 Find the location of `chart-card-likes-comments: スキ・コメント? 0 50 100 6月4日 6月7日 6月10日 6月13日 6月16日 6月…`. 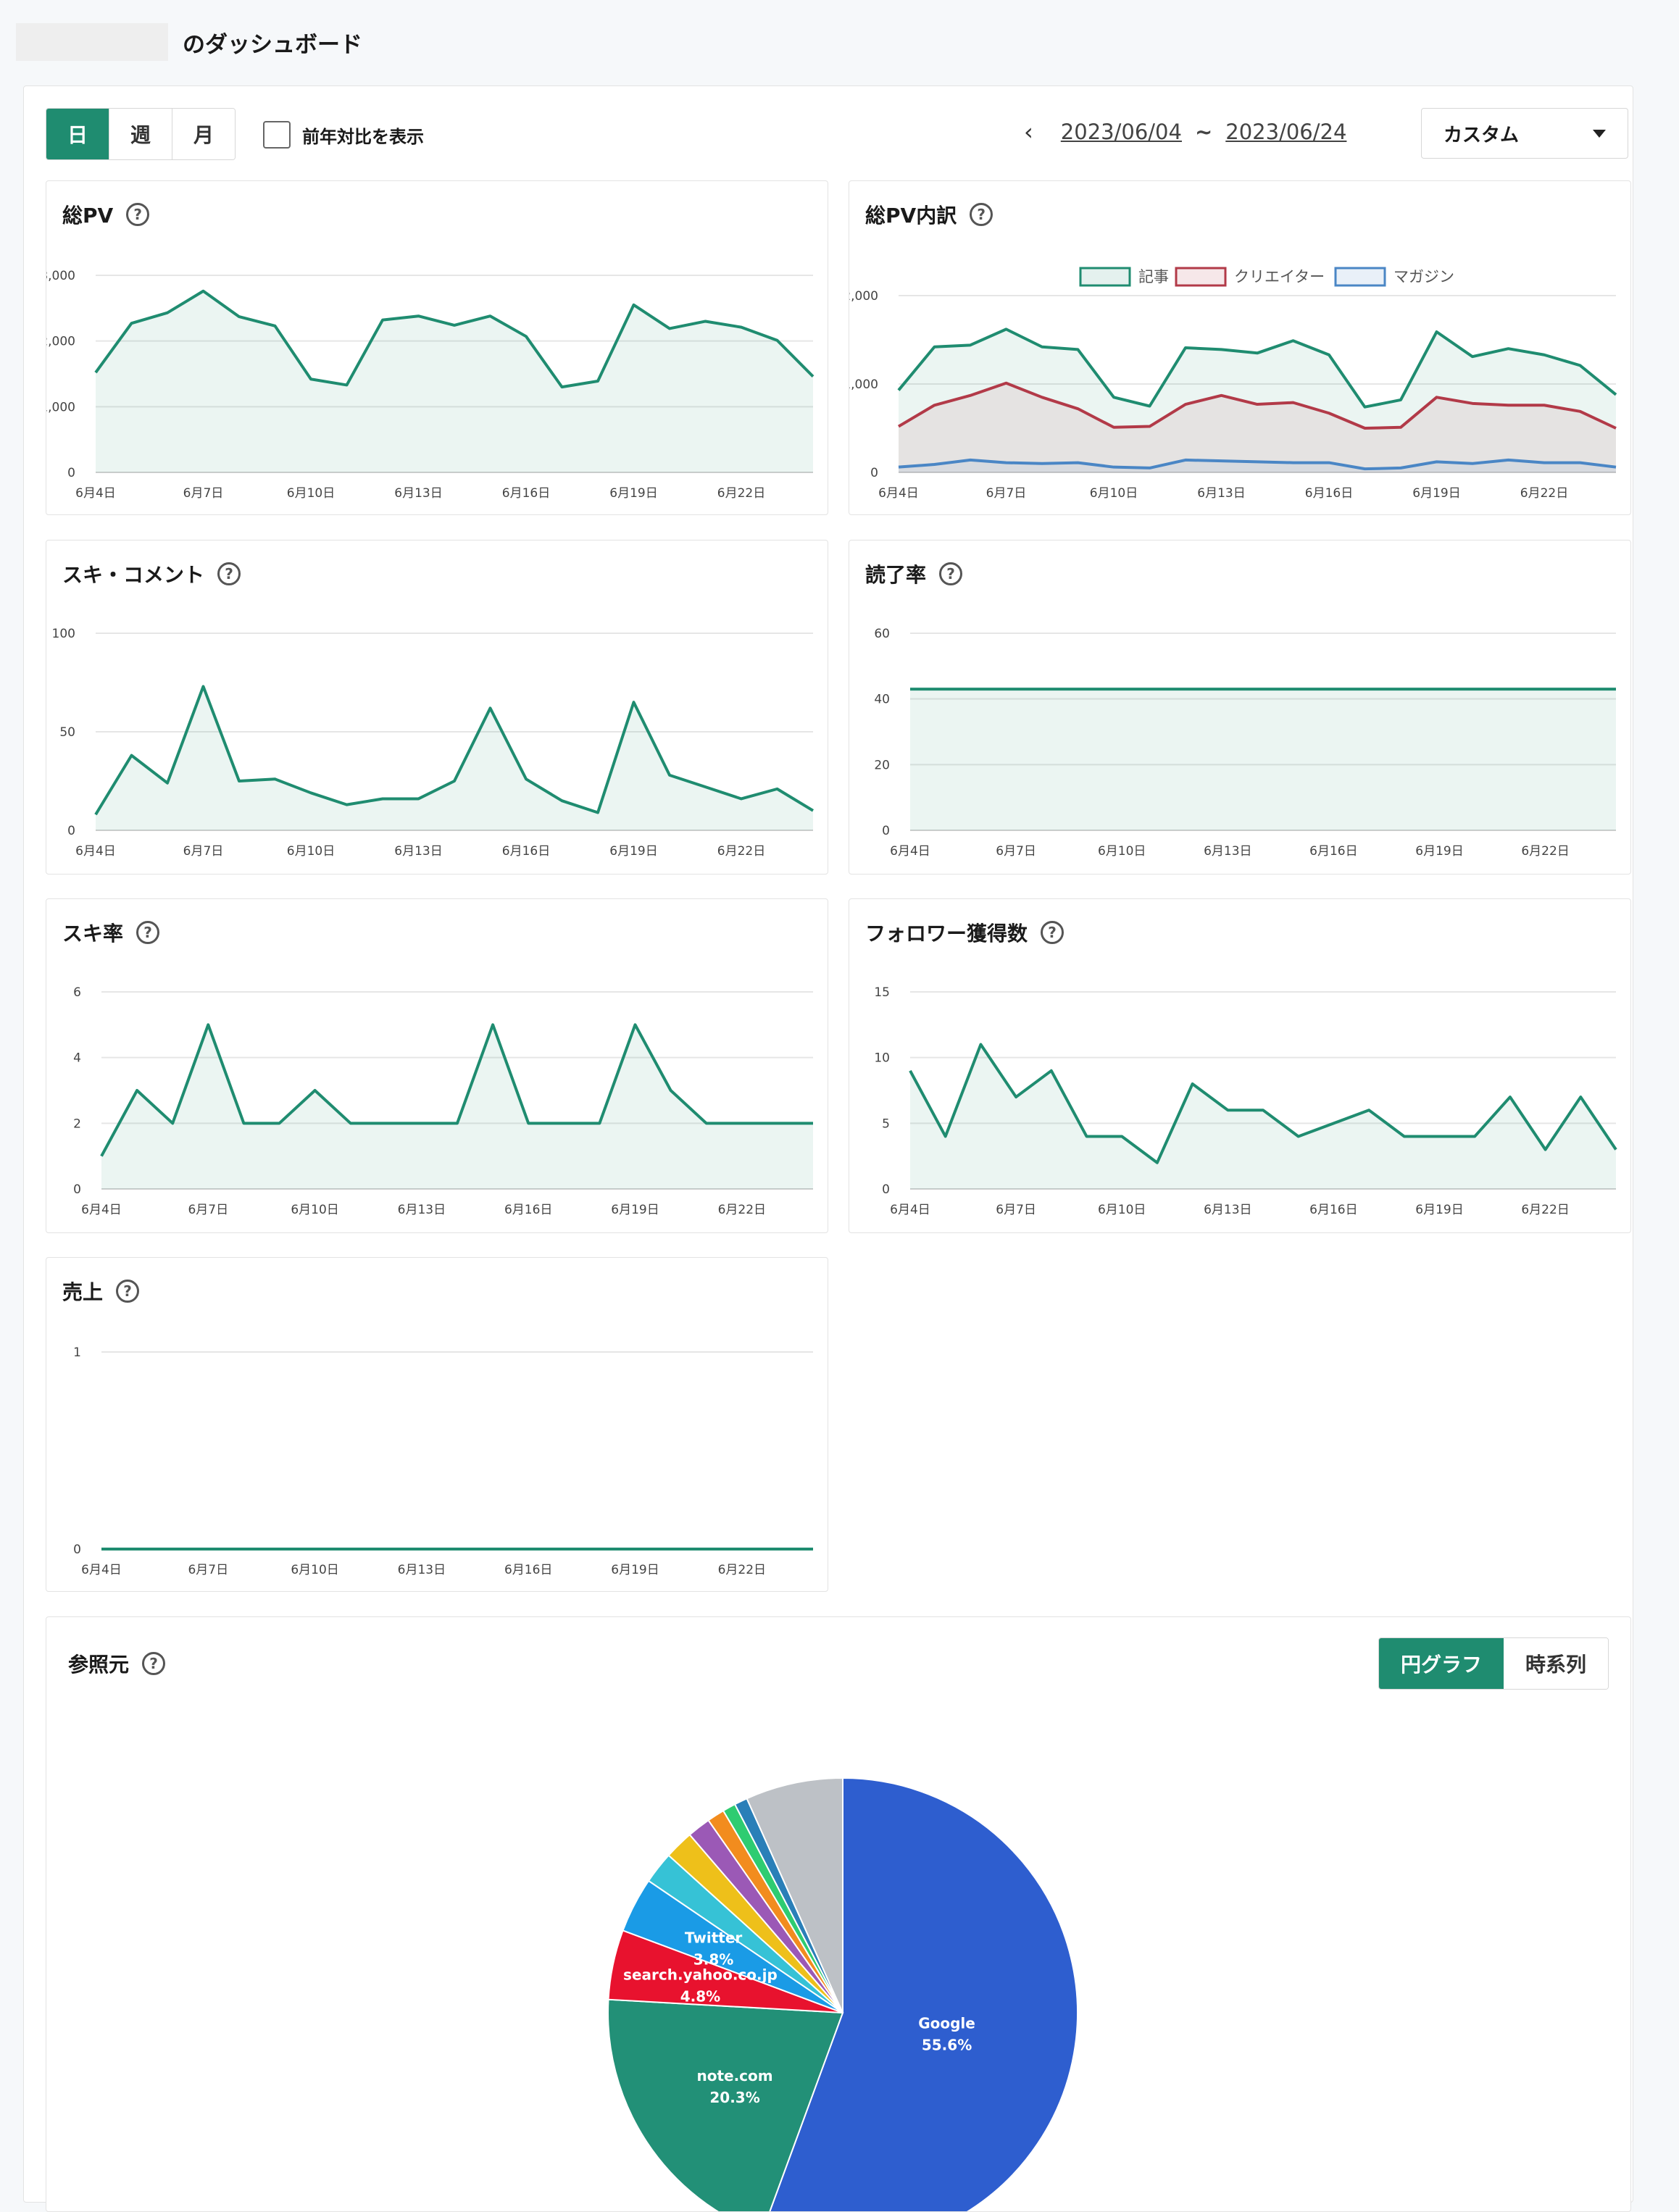

chart-card-likes-comments: スキ・コメント? 0 50 100 6月4日 6月7日 6月10日 6月13日 6月16日 6月… is located at coordinates (437, 707).